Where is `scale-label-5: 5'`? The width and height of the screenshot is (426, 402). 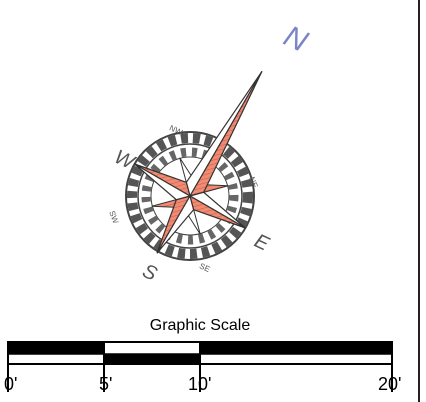 scale-label-5: 5' is located at coordinates (106, 384).